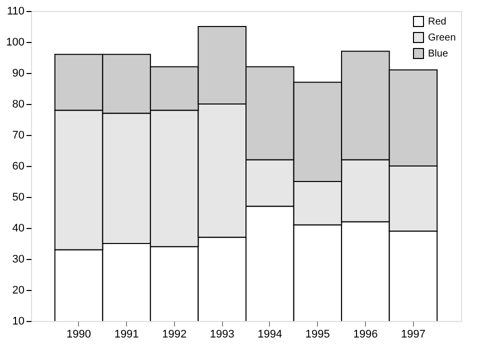  I want to click on y-tick-label: 70, so click(18, 136).